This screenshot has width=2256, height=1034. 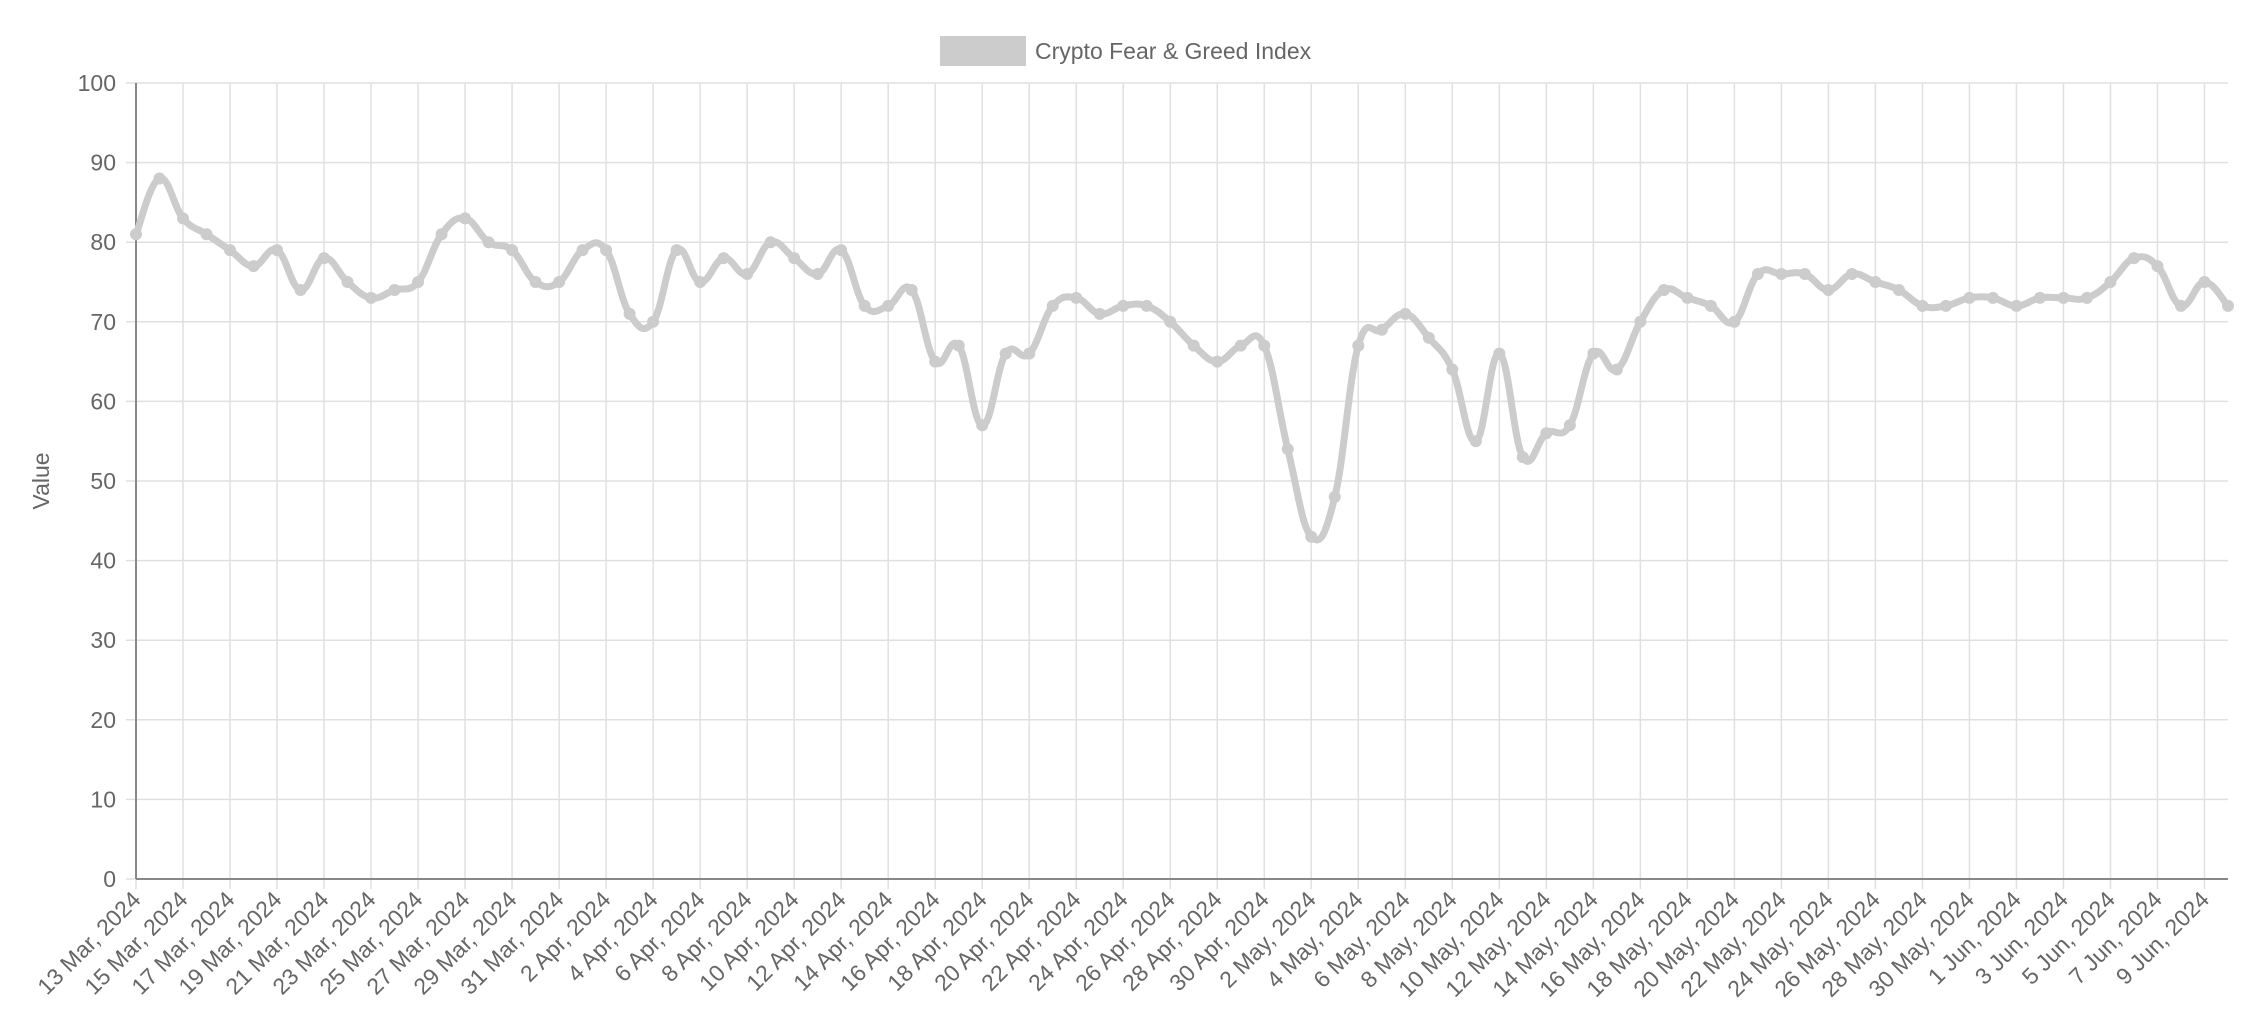 What do you see at coordinates (983, 51) in the screenshot?
I see `legend-swatch` at bounding box center [983, 51].